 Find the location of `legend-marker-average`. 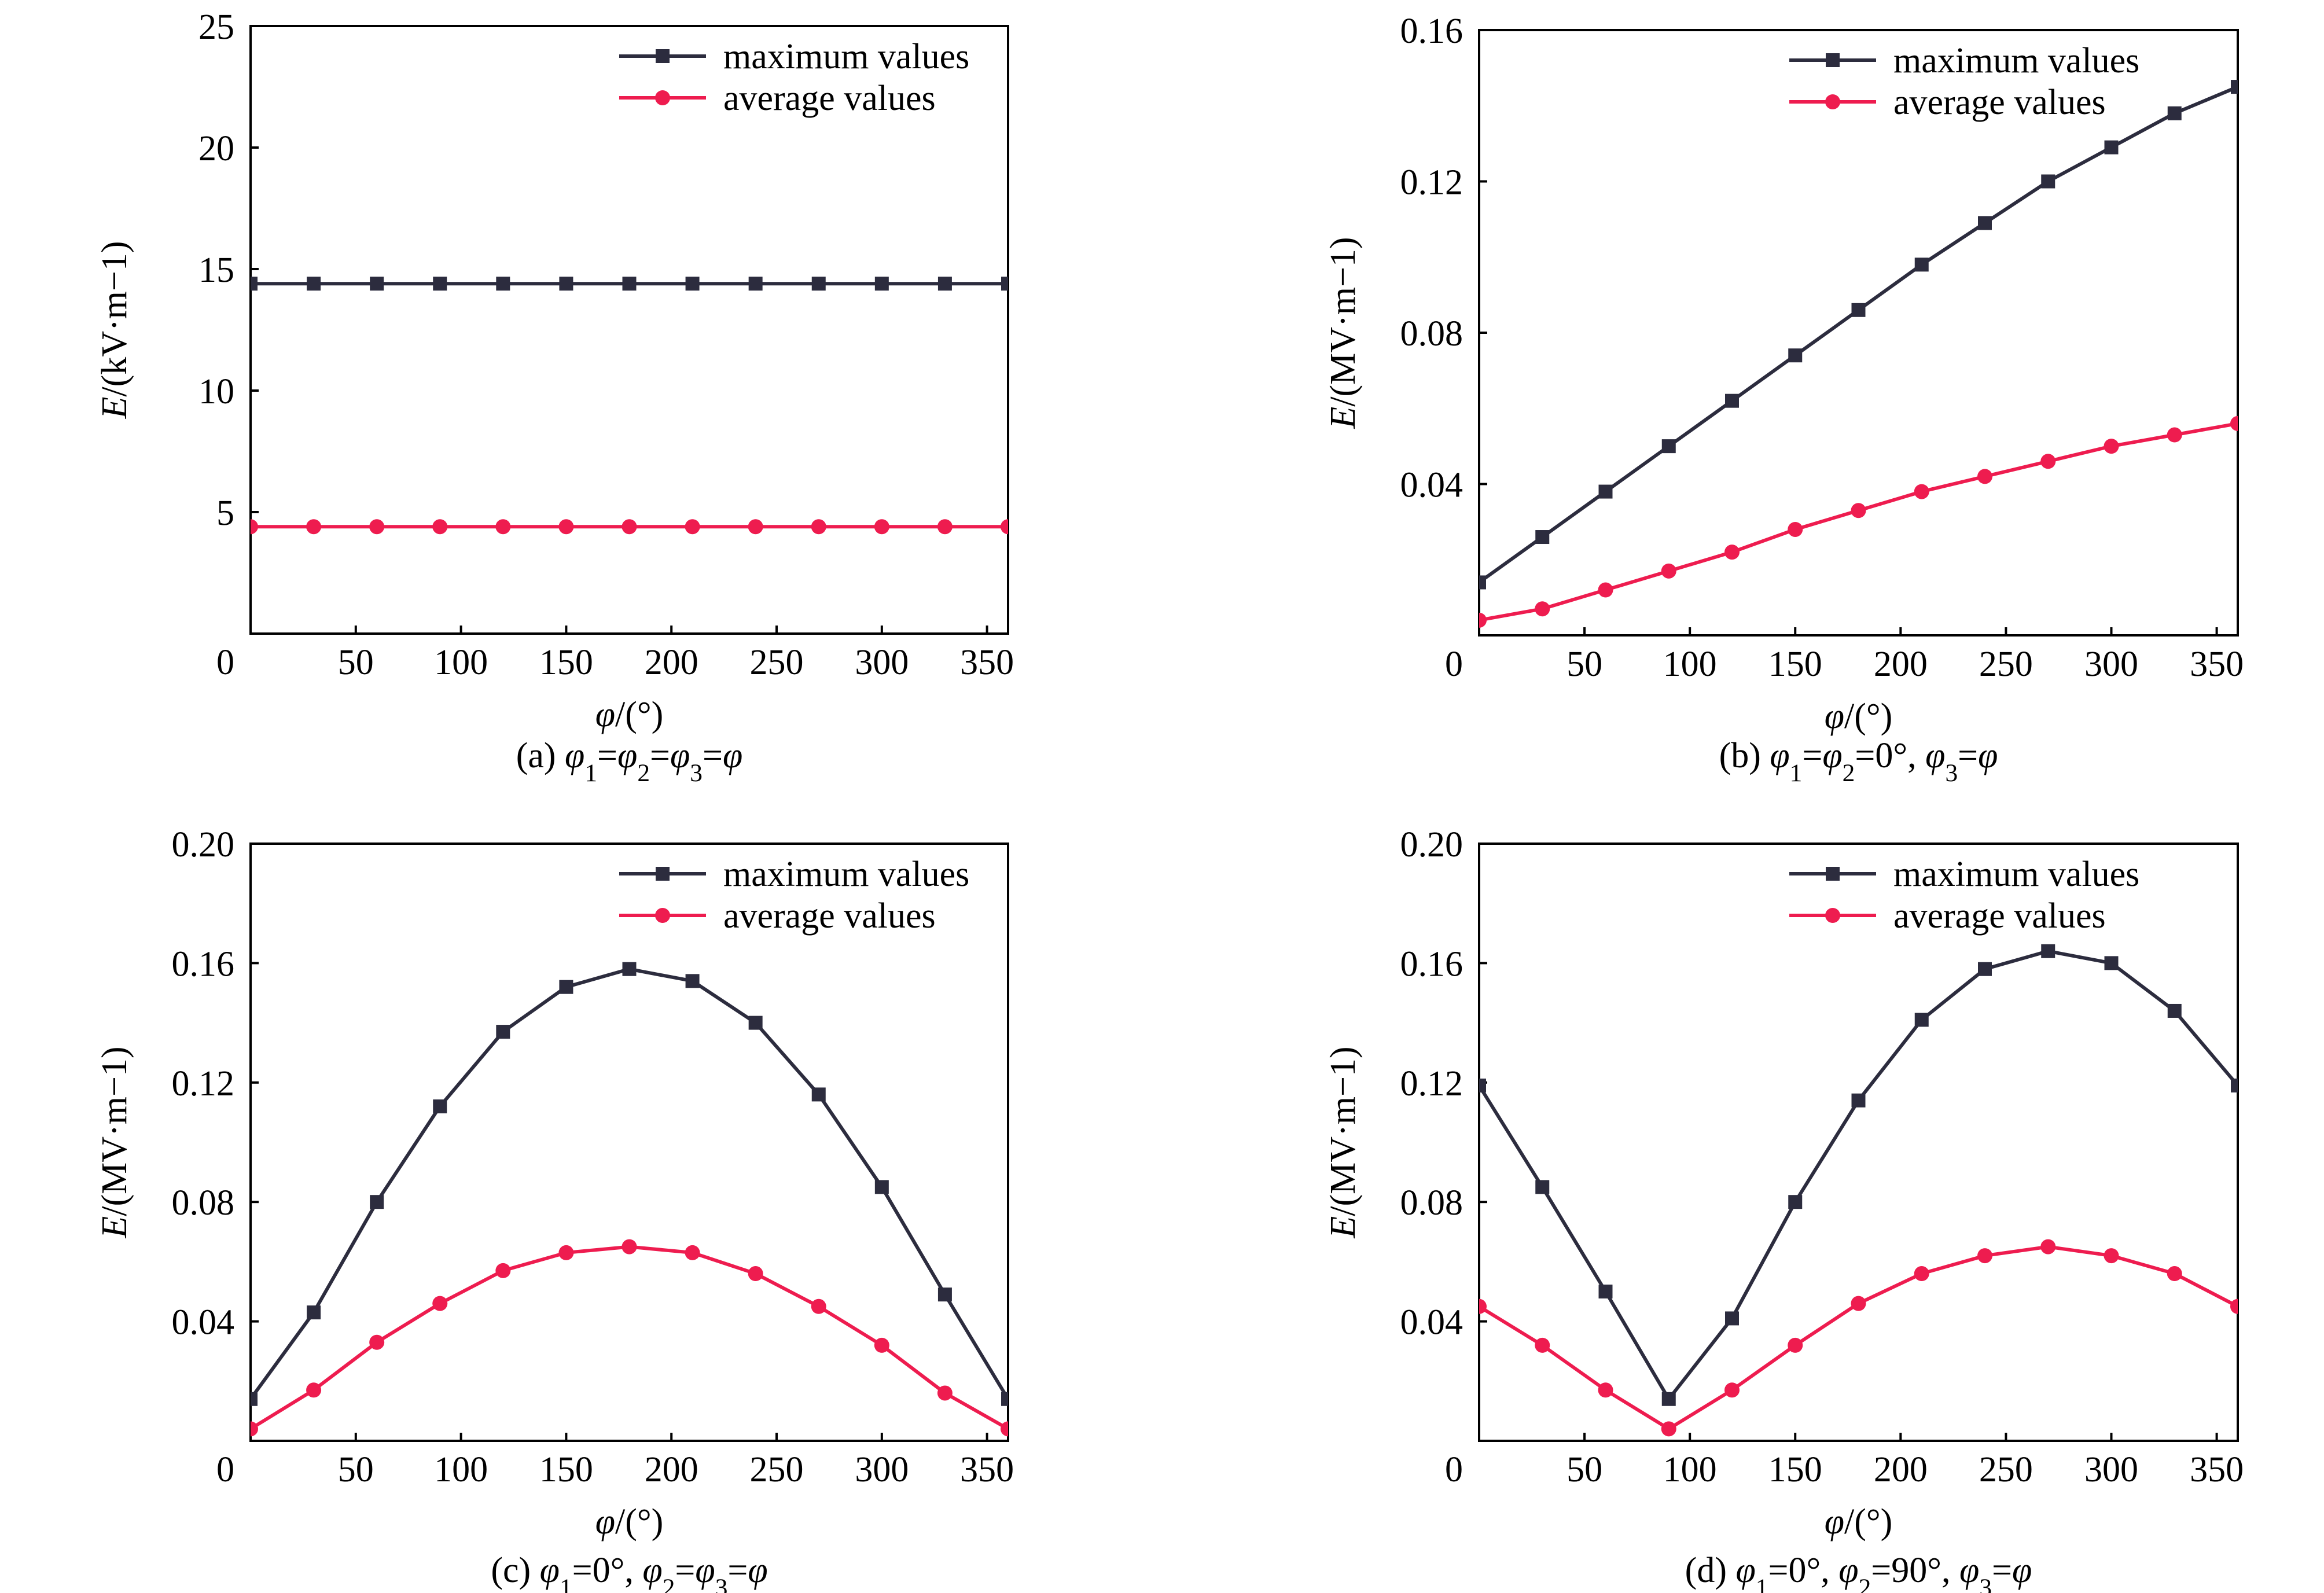

legend-marker-average is located at coordinates (1833, 101).